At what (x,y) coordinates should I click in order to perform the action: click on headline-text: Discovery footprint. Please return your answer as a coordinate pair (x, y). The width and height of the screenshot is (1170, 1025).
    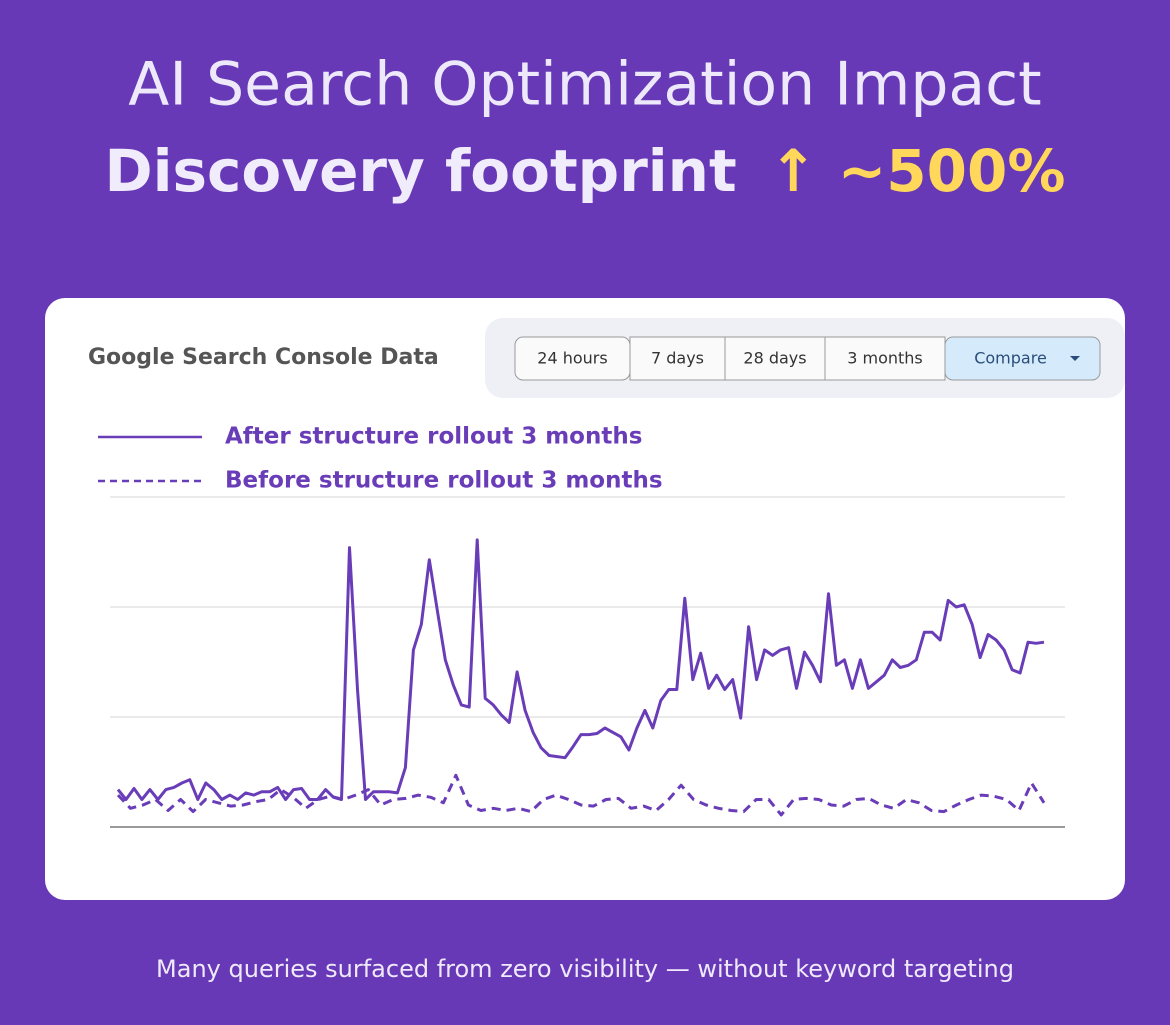
    Looking at the image, I should click on (421, 171).